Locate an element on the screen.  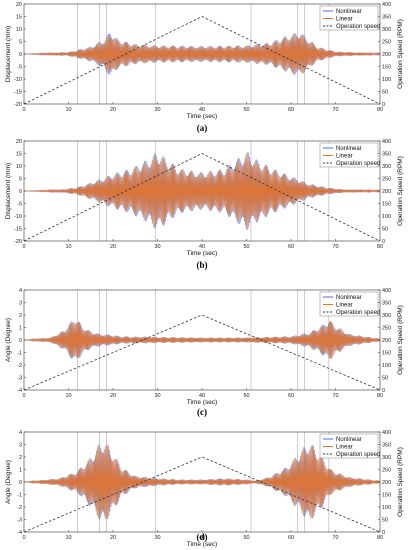
y-tick-label: 2 is located at coordinates (20, 458).